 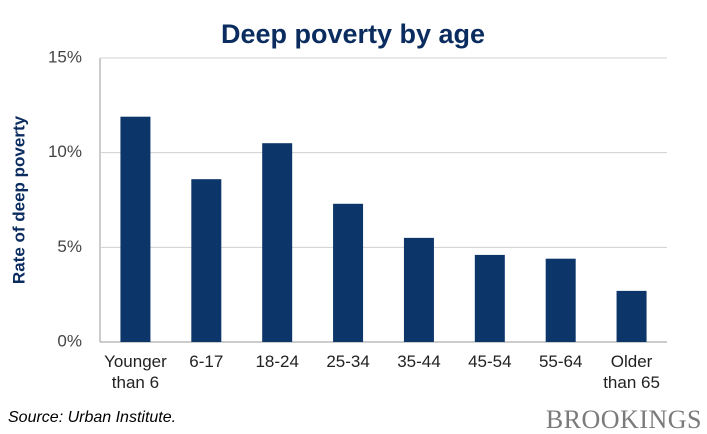 What do you see at coordinates (65, 151) in the screenshot?
I see `y-tick-label: 10%` at bounding box center [65, 151].